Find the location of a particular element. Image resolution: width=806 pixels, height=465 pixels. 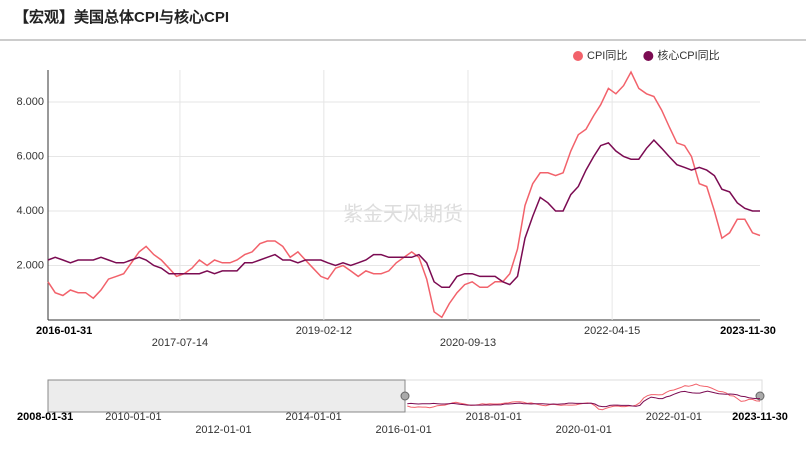

y-tick-label: 8.000 is located at coordinates (30, 102).